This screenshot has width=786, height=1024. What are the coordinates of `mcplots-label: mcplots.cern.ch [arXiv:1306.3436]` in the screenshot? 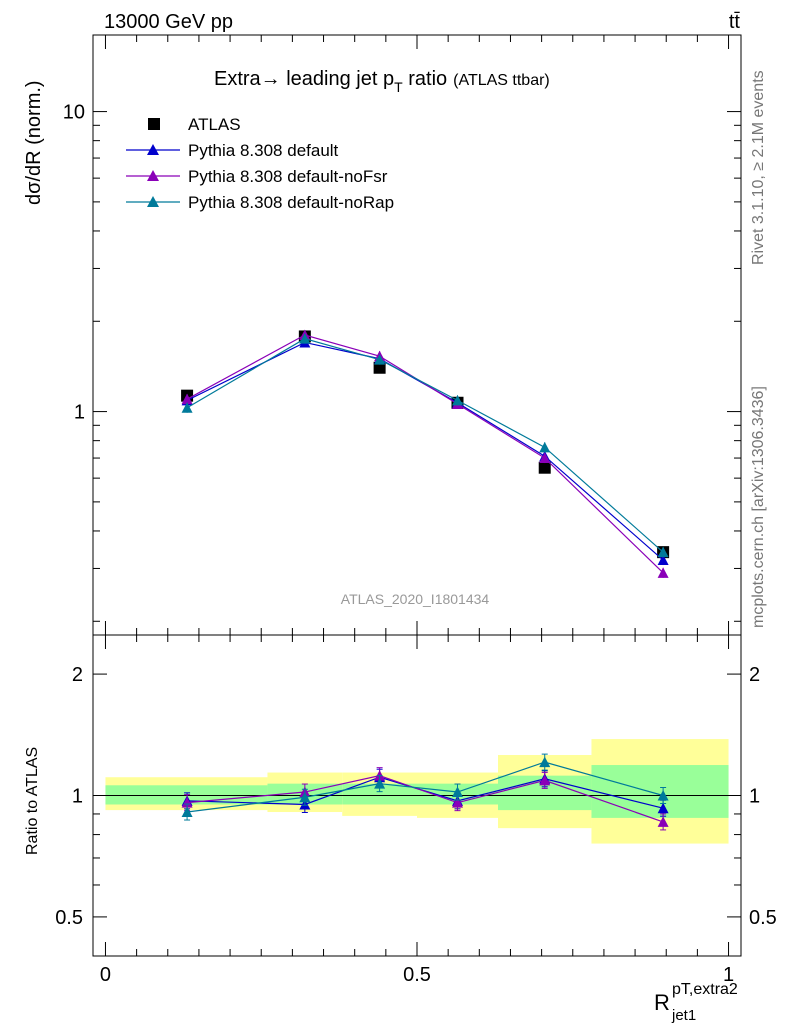 It's located at (758, 507).